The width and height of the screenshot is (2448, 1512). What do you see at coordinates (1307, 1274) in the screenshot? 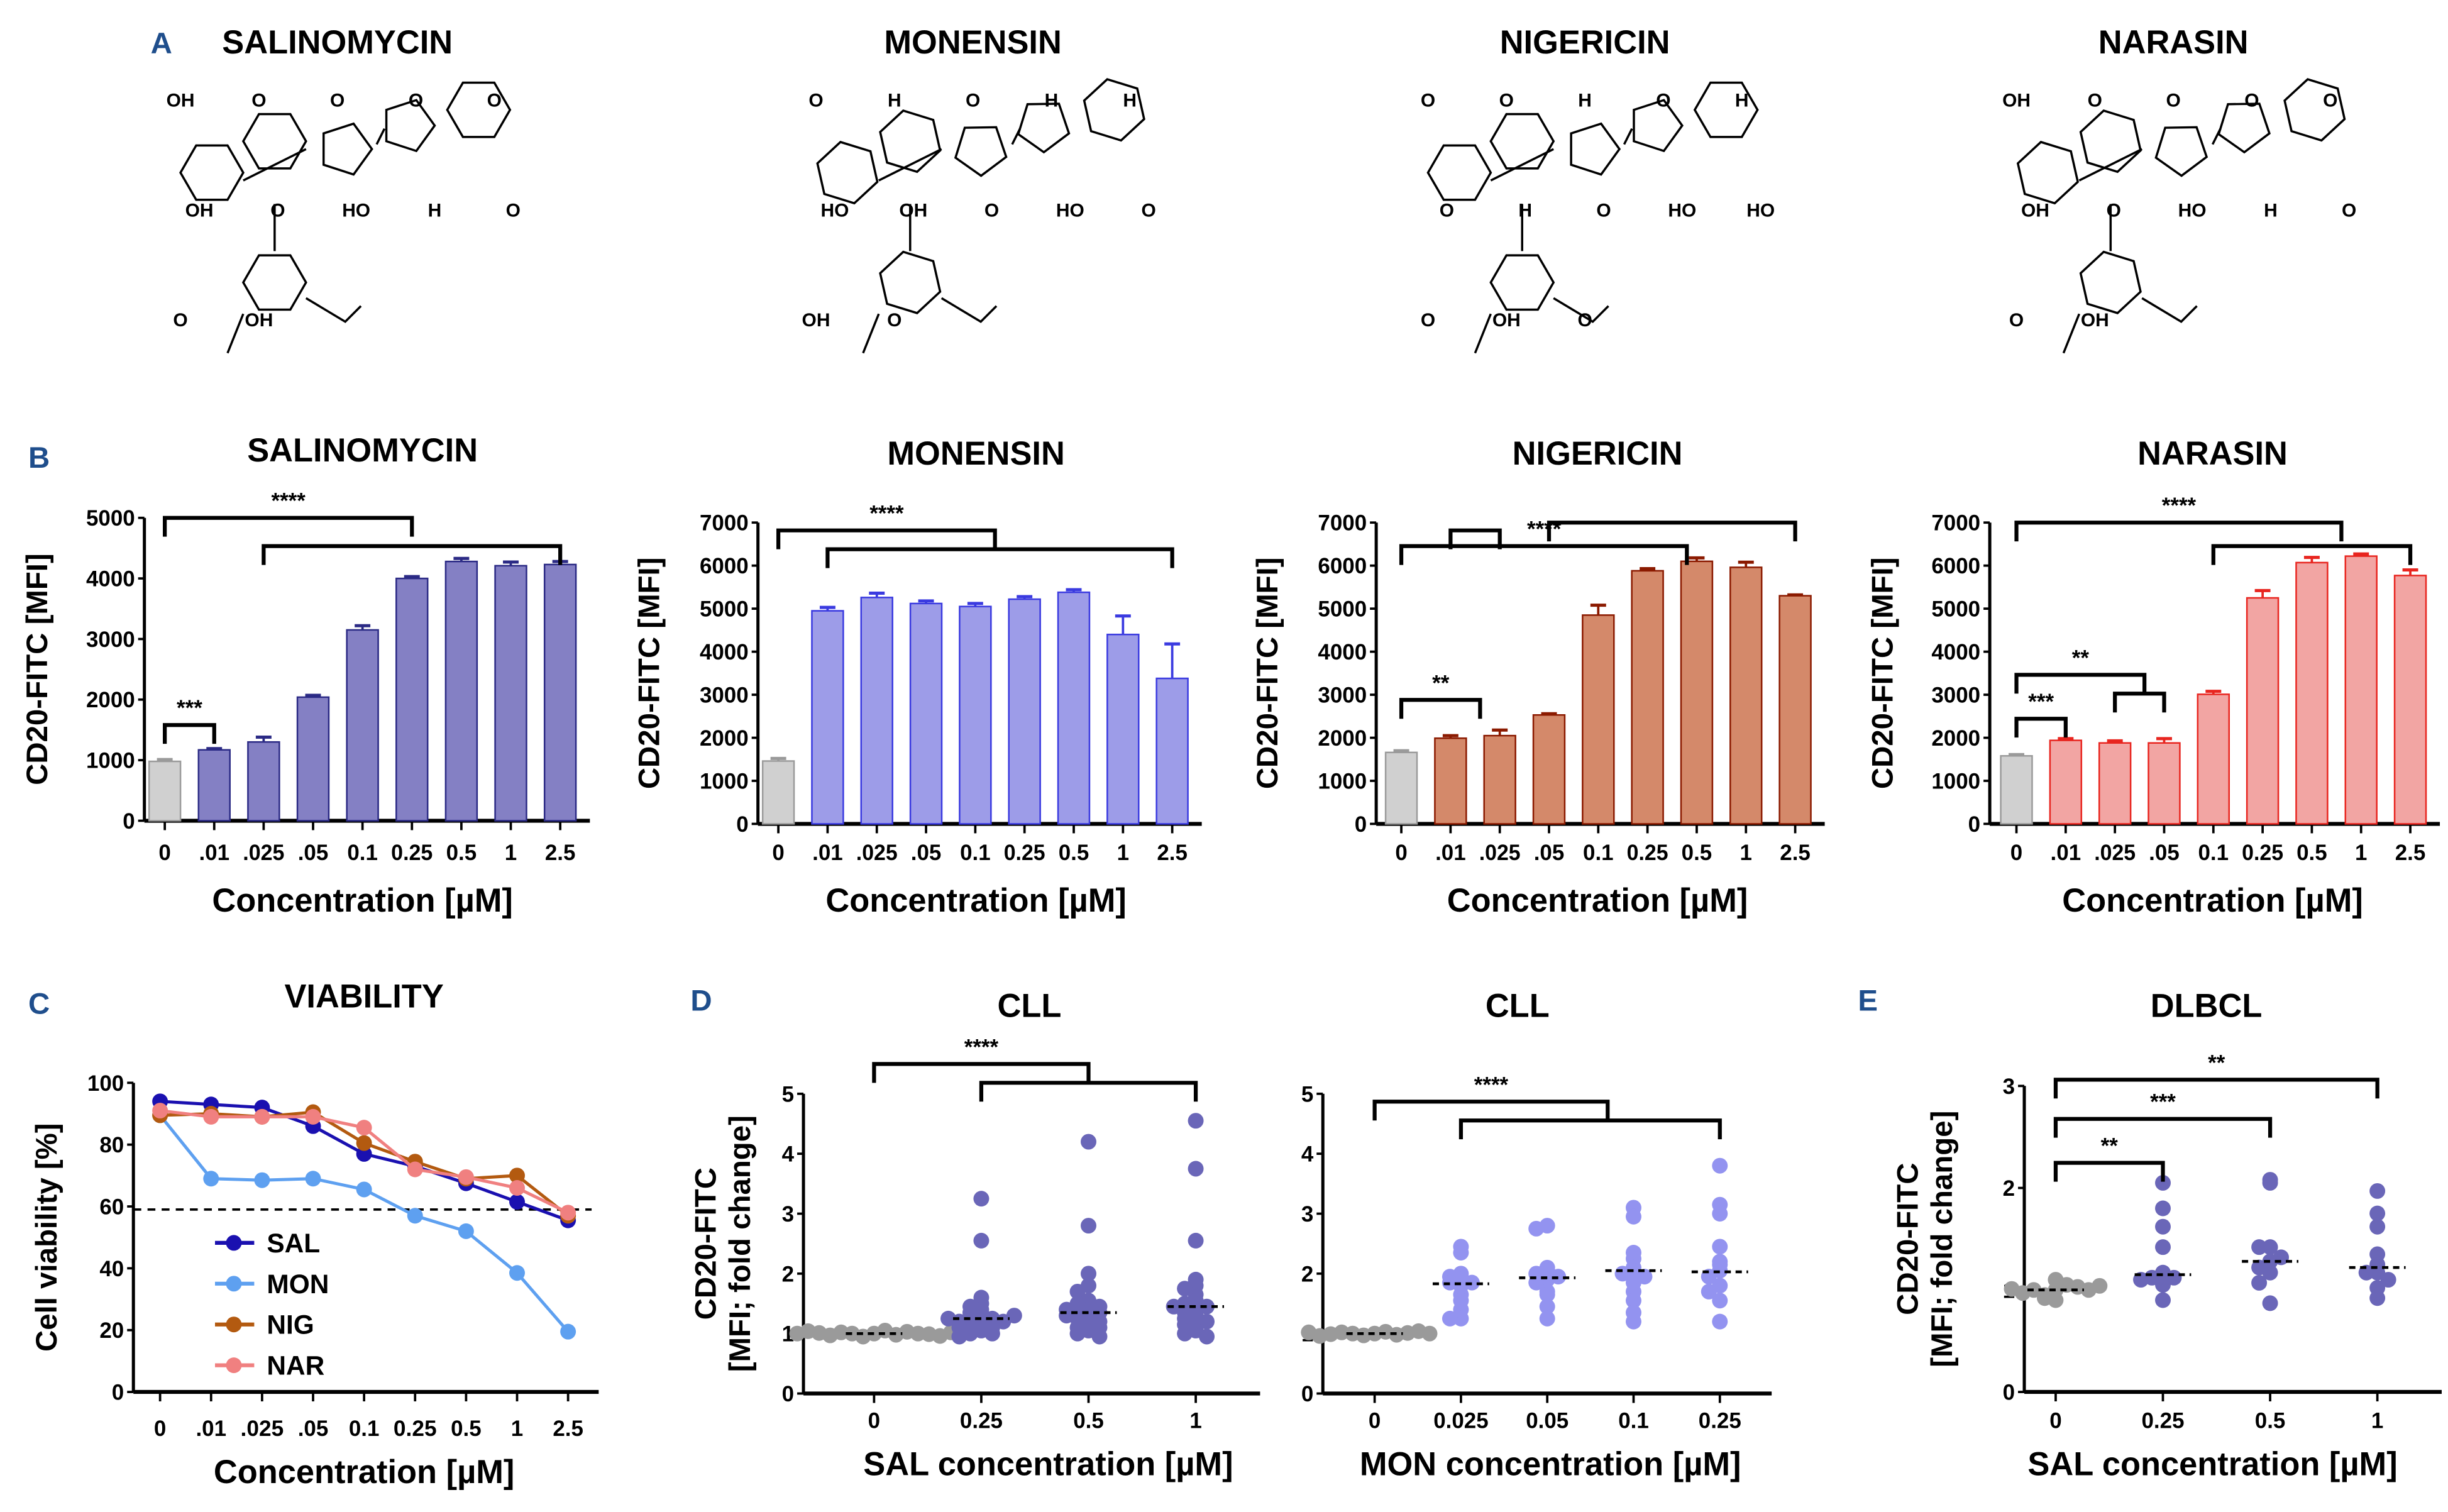
I see `y-tick-label: 2` at bounding box center [1307, 1274].